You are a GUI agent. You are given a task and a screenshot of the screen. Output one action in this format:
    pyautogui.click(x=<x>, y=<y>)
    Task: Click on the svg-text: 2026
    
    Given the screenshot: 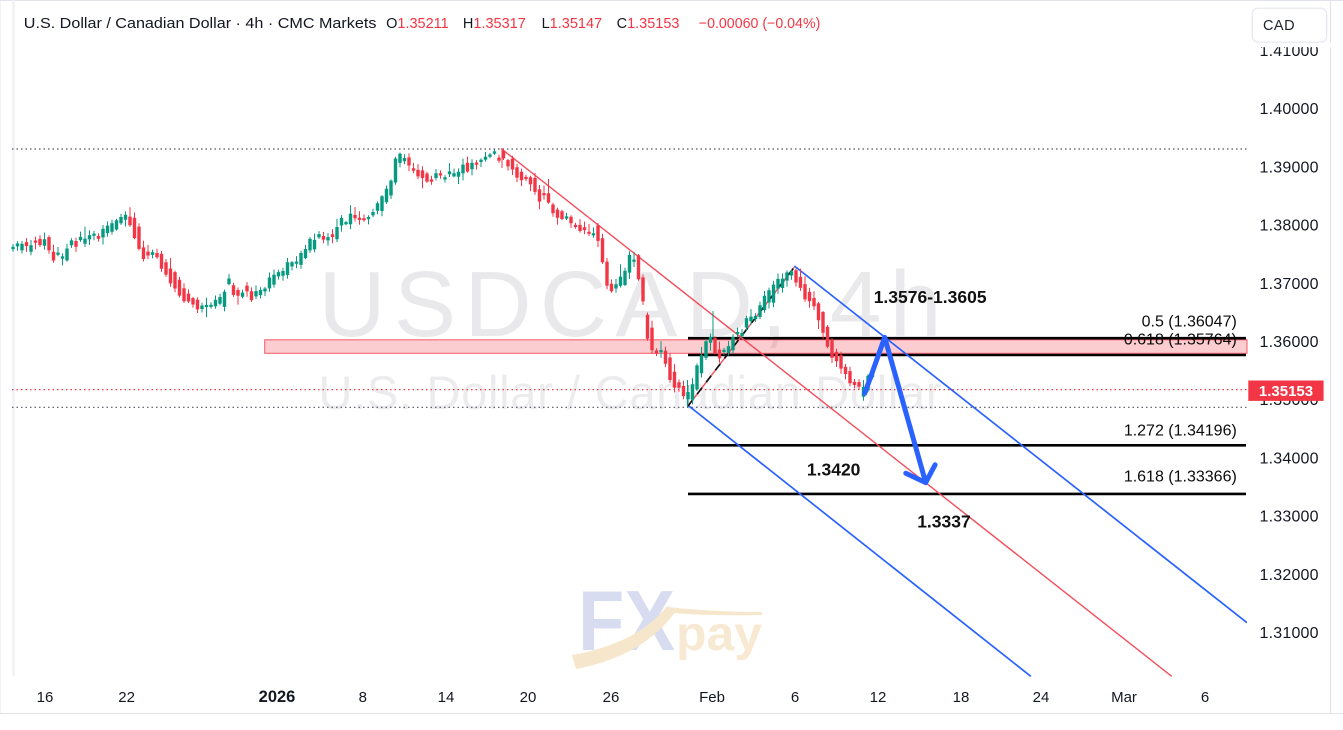 What is the action you would take?
    pyautogui.click(x=277, y=697)
    